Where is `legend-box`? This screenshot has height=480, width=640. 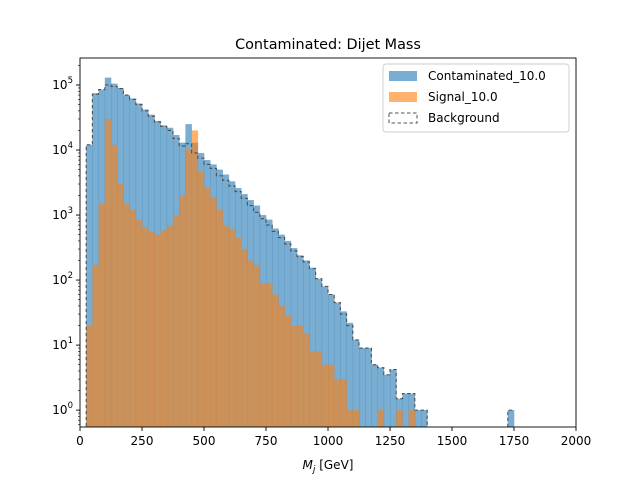 legend-box is located at coordinates (476, 98).